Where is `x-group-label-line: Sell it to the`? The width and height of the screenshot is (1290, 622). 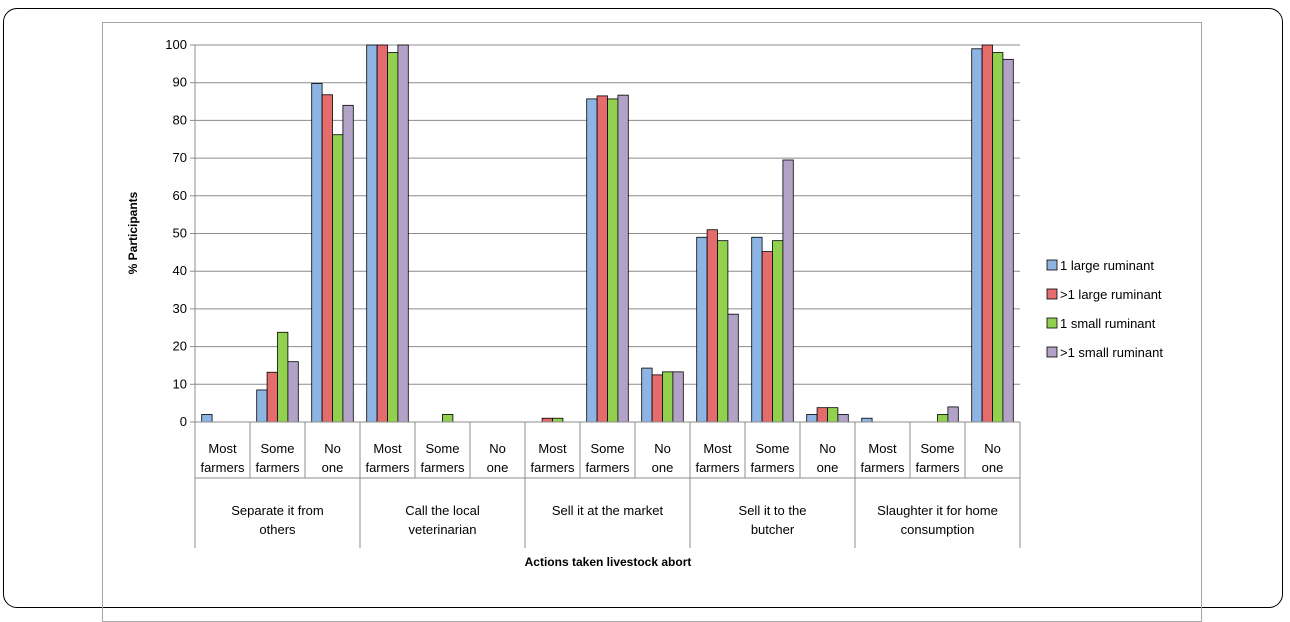 x-group-label-line: Sell it to the is located at coordinates (773, 510).